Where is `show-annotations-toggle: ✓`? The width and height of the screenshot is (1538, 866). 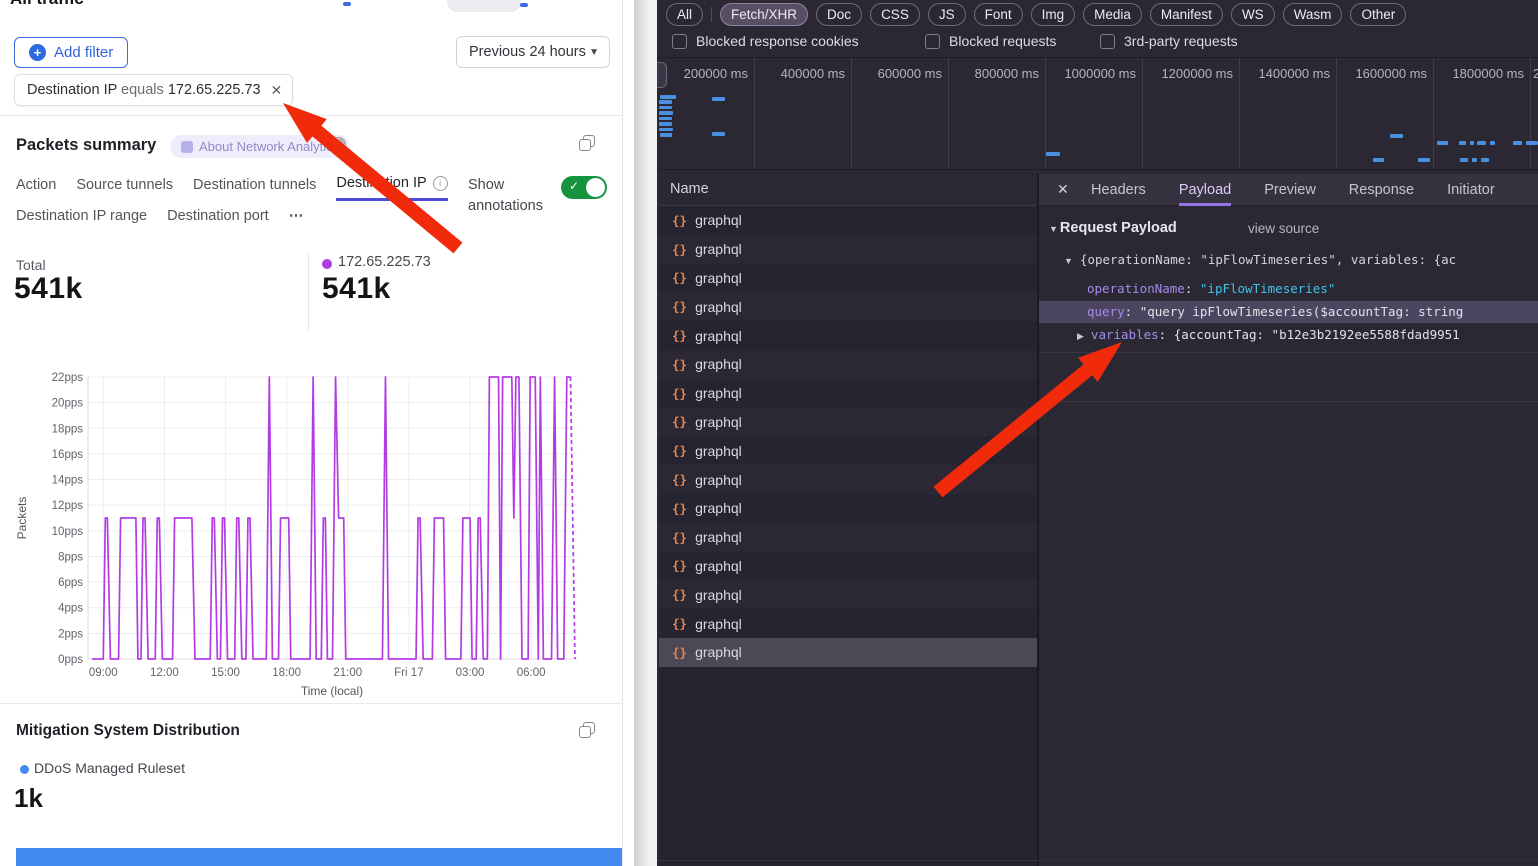
show-annotations-toggle: ✓ is located at coordinates (584, 187).